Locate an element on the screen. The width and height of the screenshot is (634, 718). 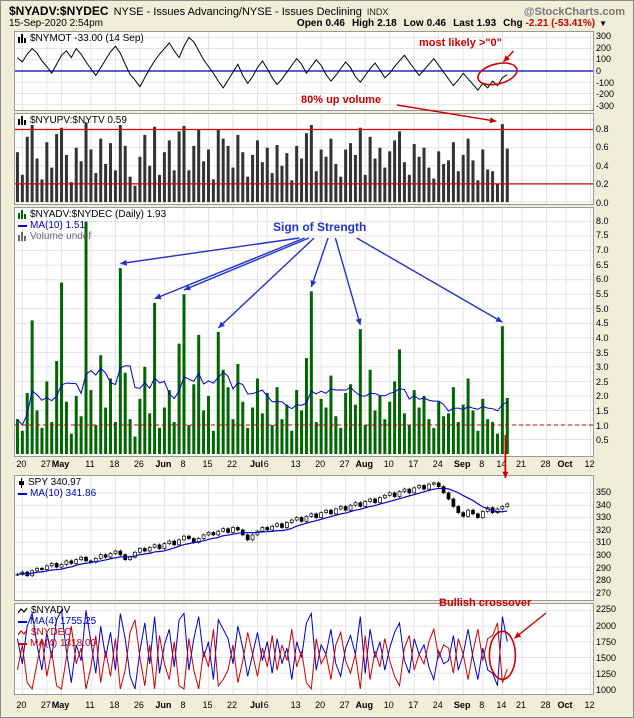
y-axis-label: 340 is located at coordinates (604, 504).